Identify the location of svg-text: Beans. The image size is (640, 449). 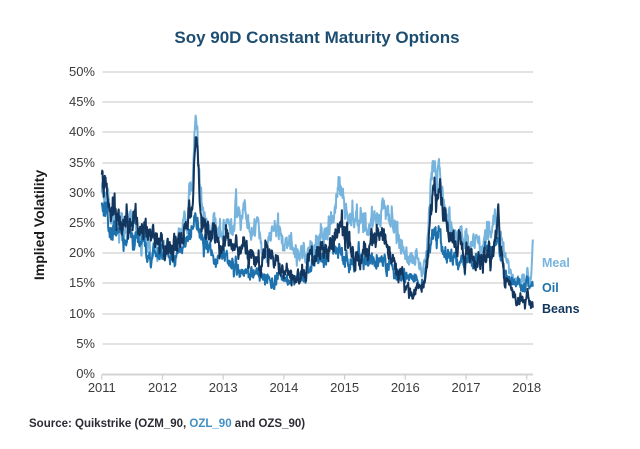
(561, 309).